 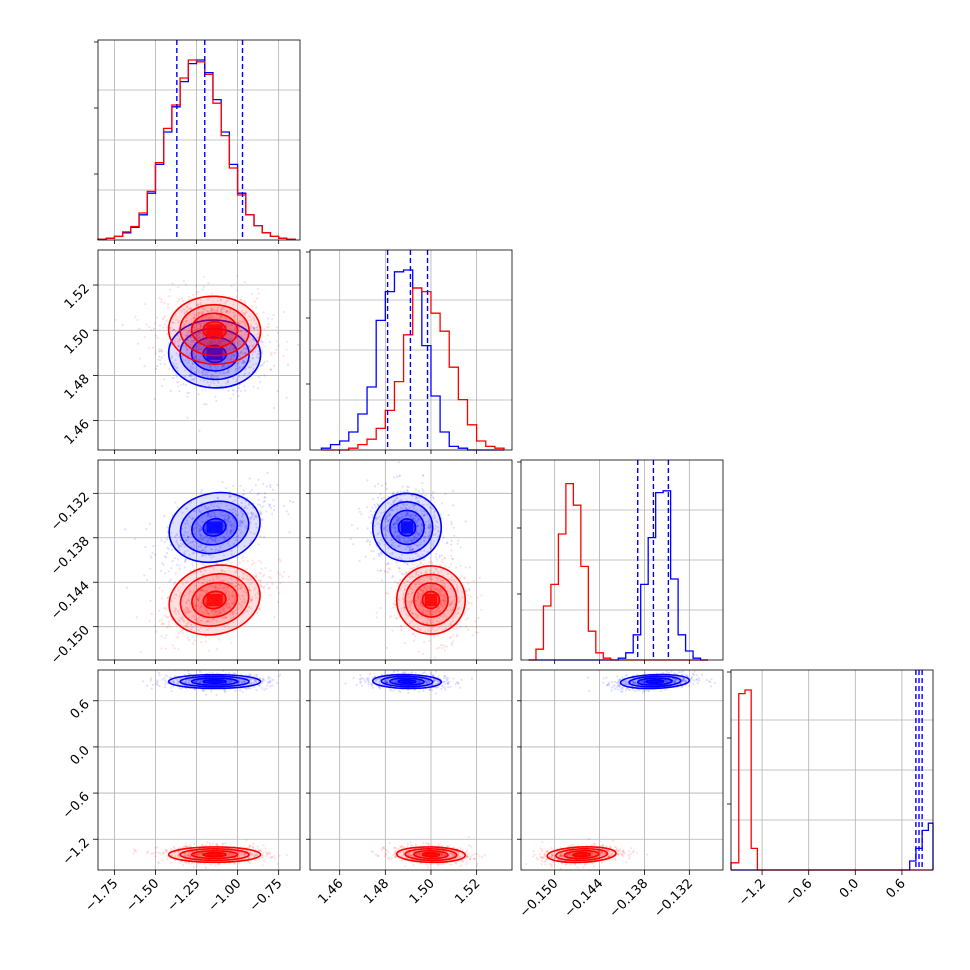 I want to click on panel-frame, so click(x=199, y=140).